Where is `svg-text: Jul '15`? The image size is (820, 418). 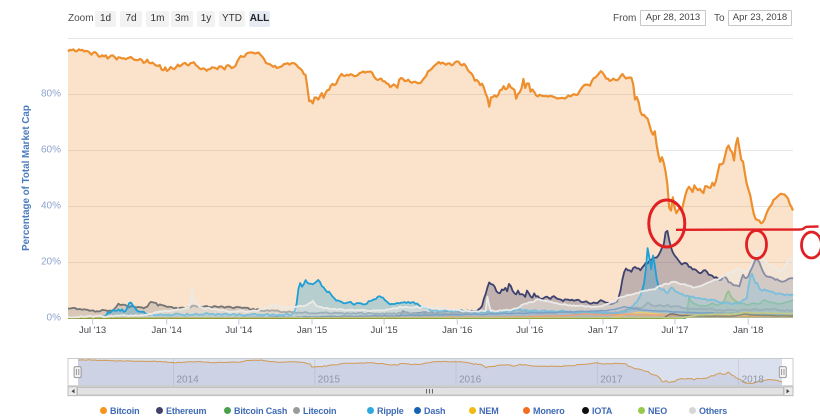 svg-text: Jul '15 is located at coordinates (384, 330).